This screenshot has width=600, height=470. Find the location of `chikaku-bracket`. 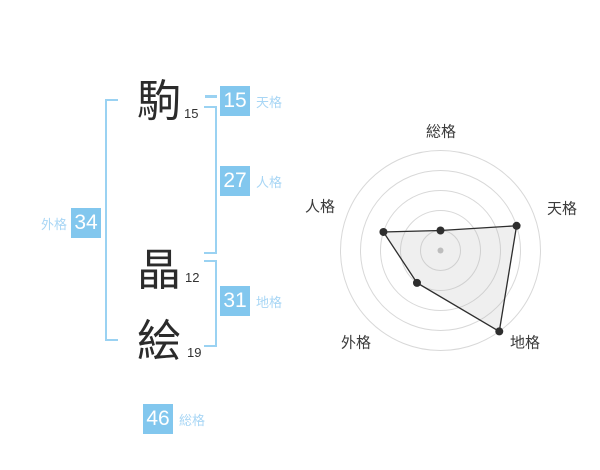

chikaku-bracket is located at coordinates (210, 303).